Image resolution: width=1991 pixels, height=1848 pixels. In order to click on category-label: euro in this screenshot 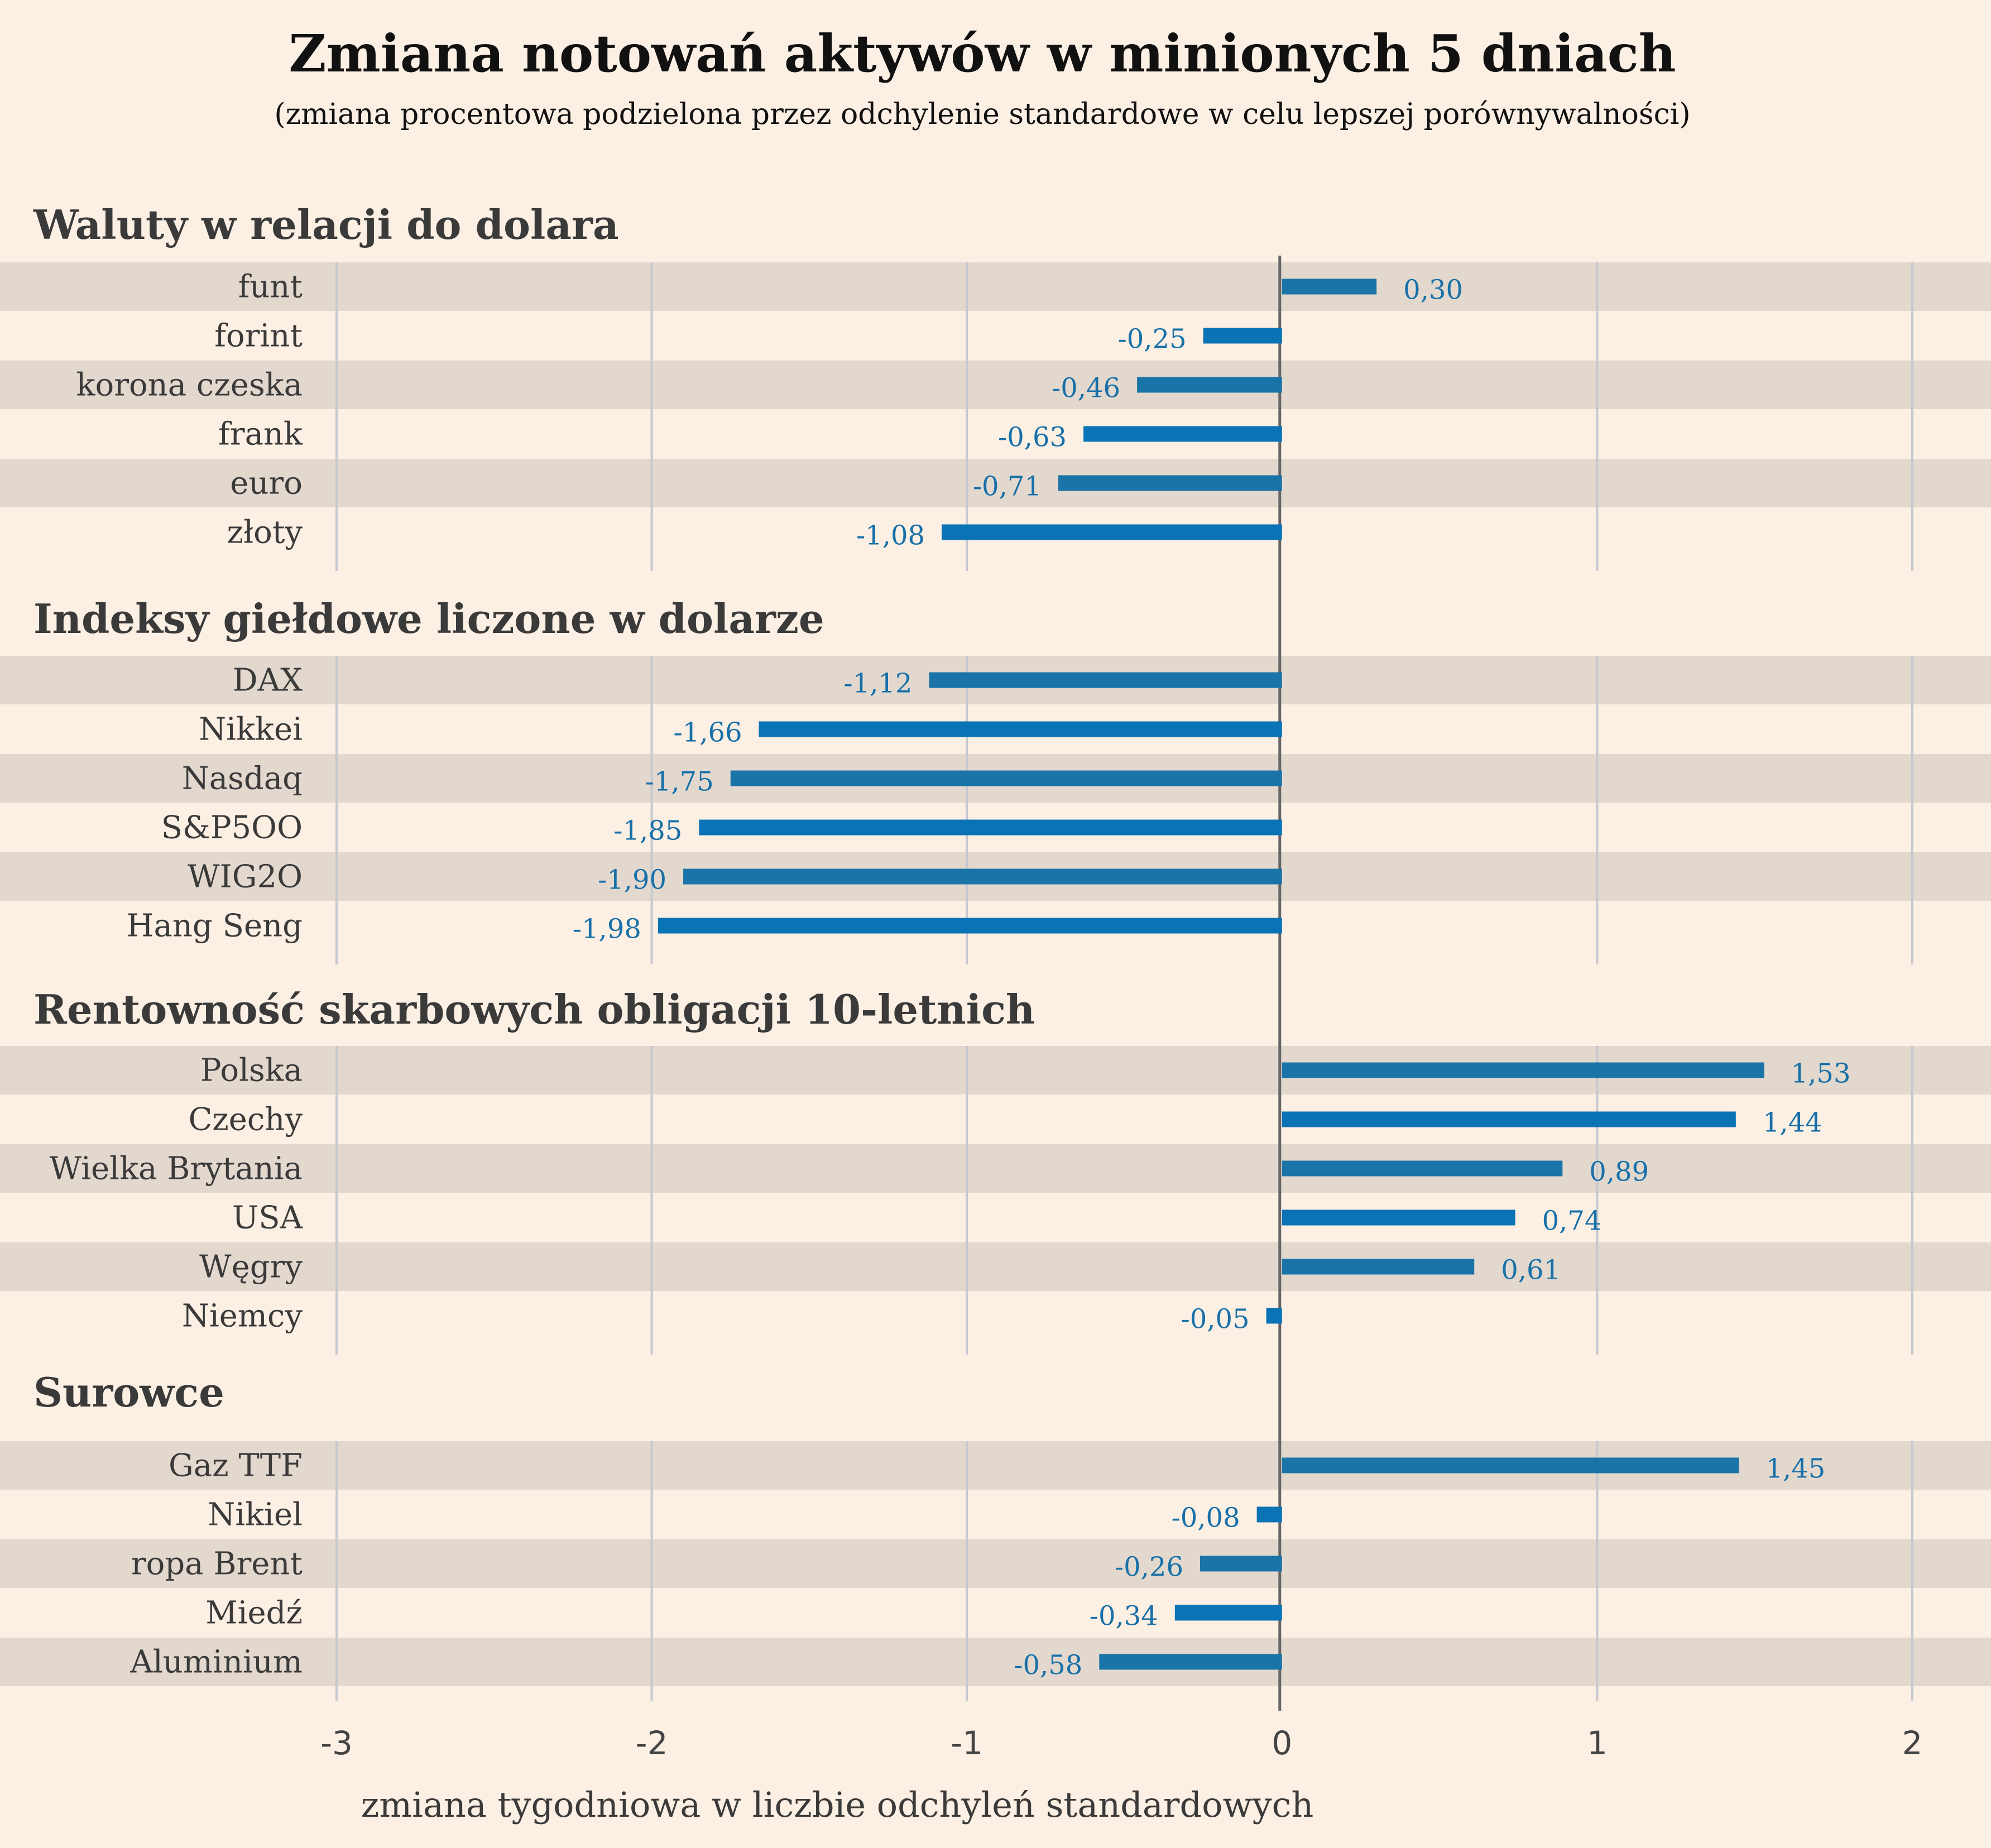, I will do `click(266, 483)`.